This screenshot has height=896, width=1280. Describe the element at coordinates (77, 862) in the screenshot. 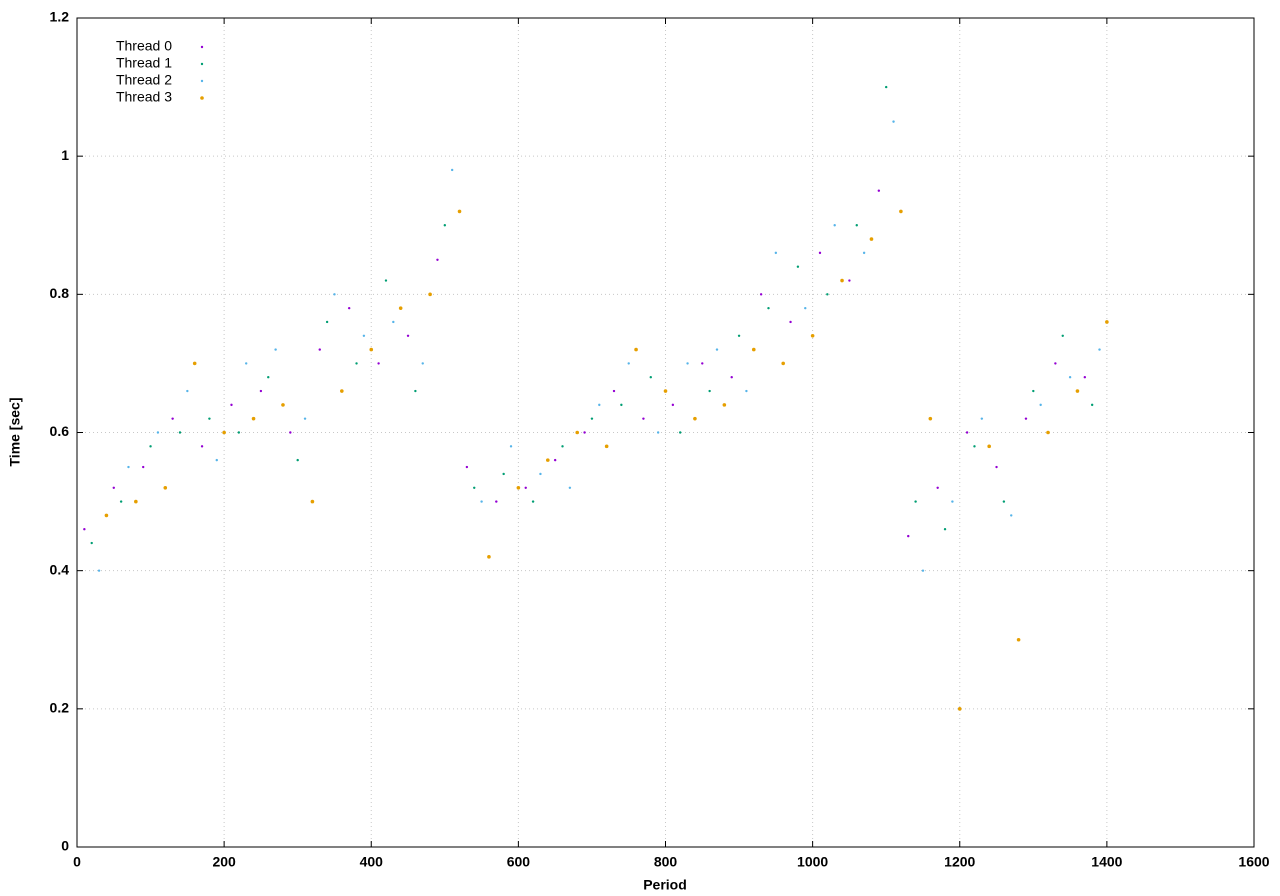

I see `x-tick-label: 0` at that location.